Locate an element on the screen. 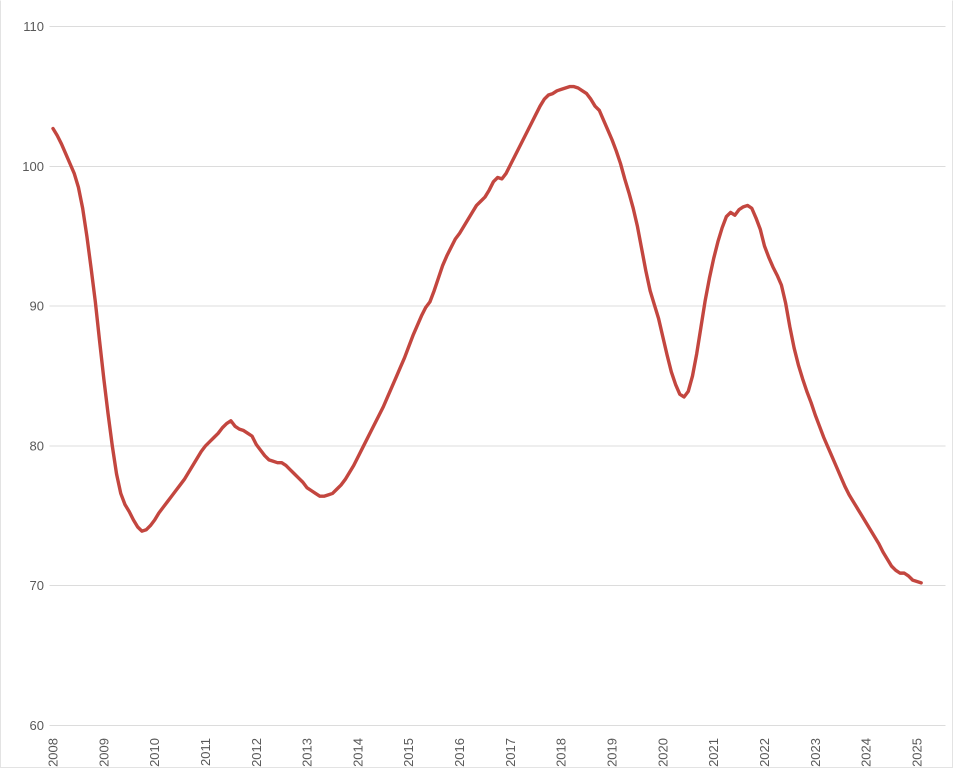  x-tick-label: 2009 is located at coordinates (103, 752).